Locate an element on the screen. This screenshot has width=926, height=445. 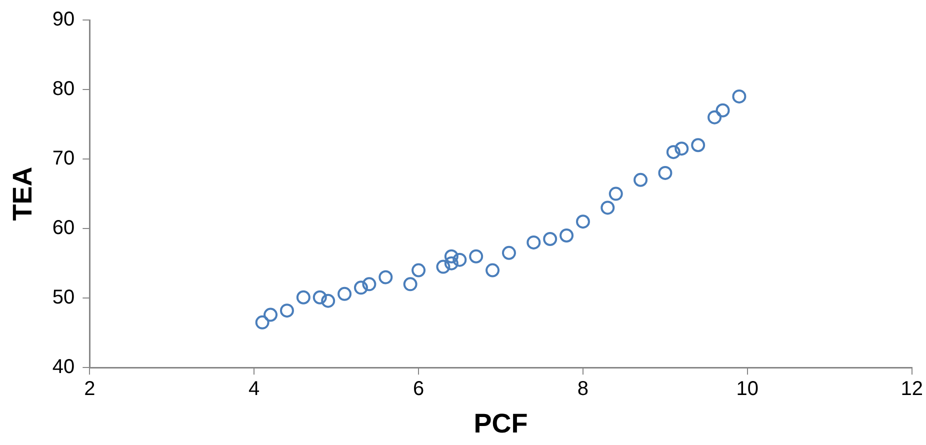
y-tick-label: 60 is located at coordinates (63, 228).